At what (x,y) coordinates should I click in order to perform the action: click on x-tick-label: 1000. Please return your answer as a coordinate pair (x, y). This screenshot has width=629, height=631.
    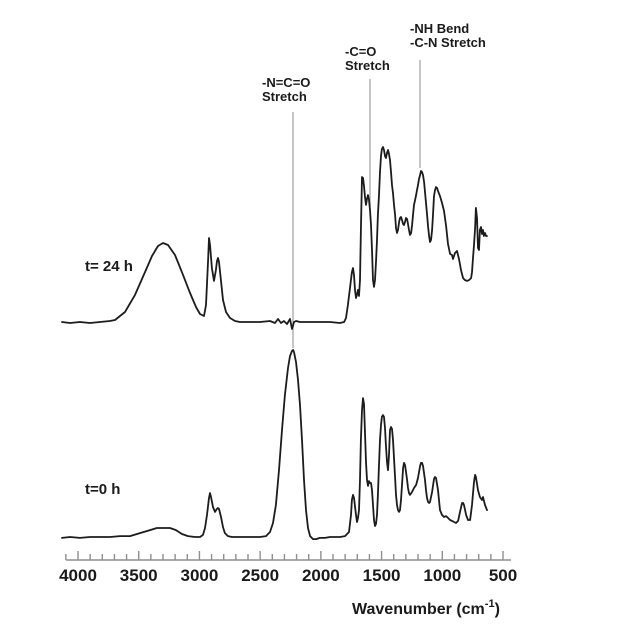
    Looking at the image, I should click on (442, 575).